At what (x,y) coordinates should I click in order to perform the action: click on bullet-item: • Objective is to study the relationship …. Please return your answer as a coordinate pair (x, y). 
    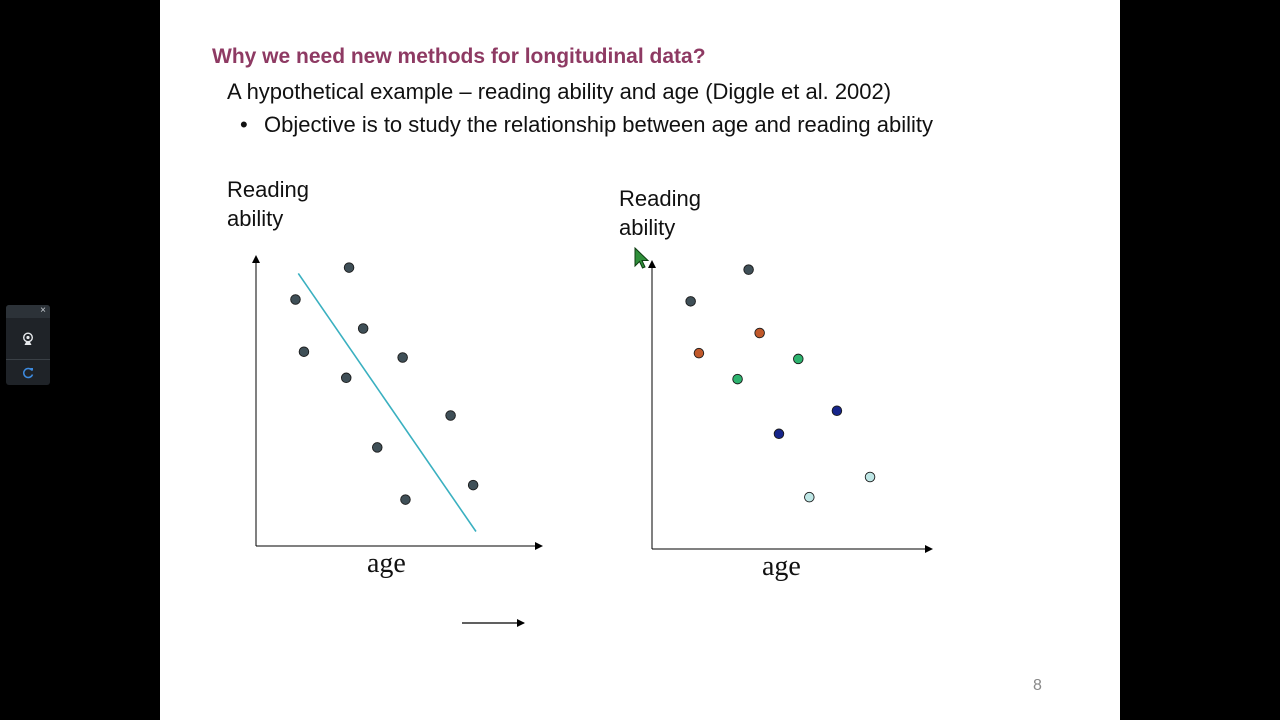
    Looking at the image, I should click on (586, 125).